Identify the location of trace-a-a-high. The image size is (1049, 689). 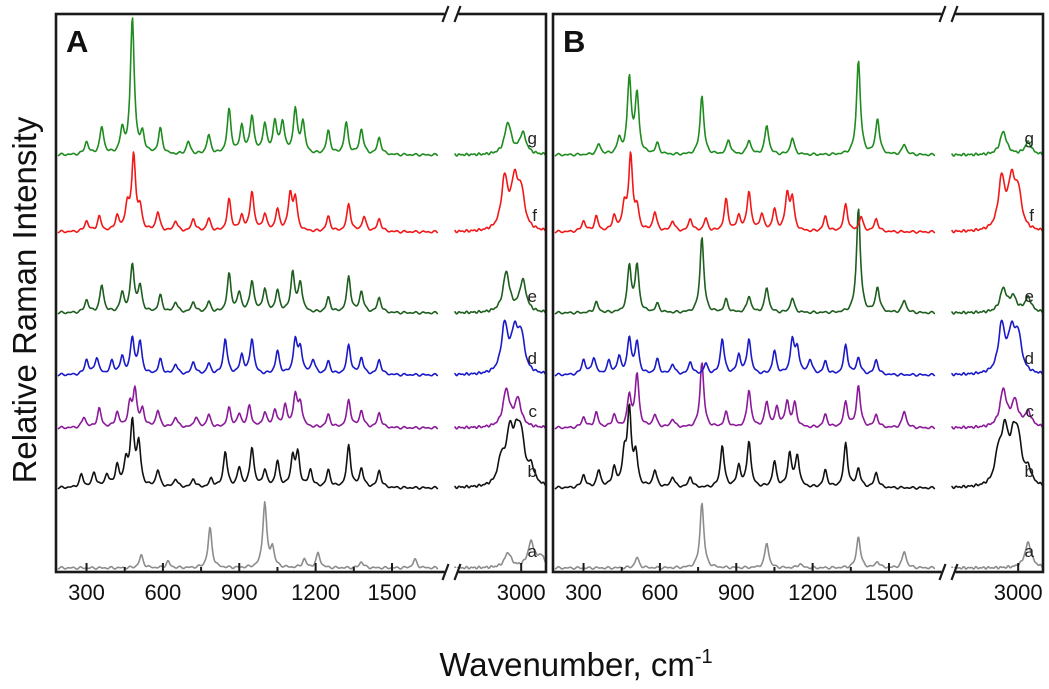
(500, 554).